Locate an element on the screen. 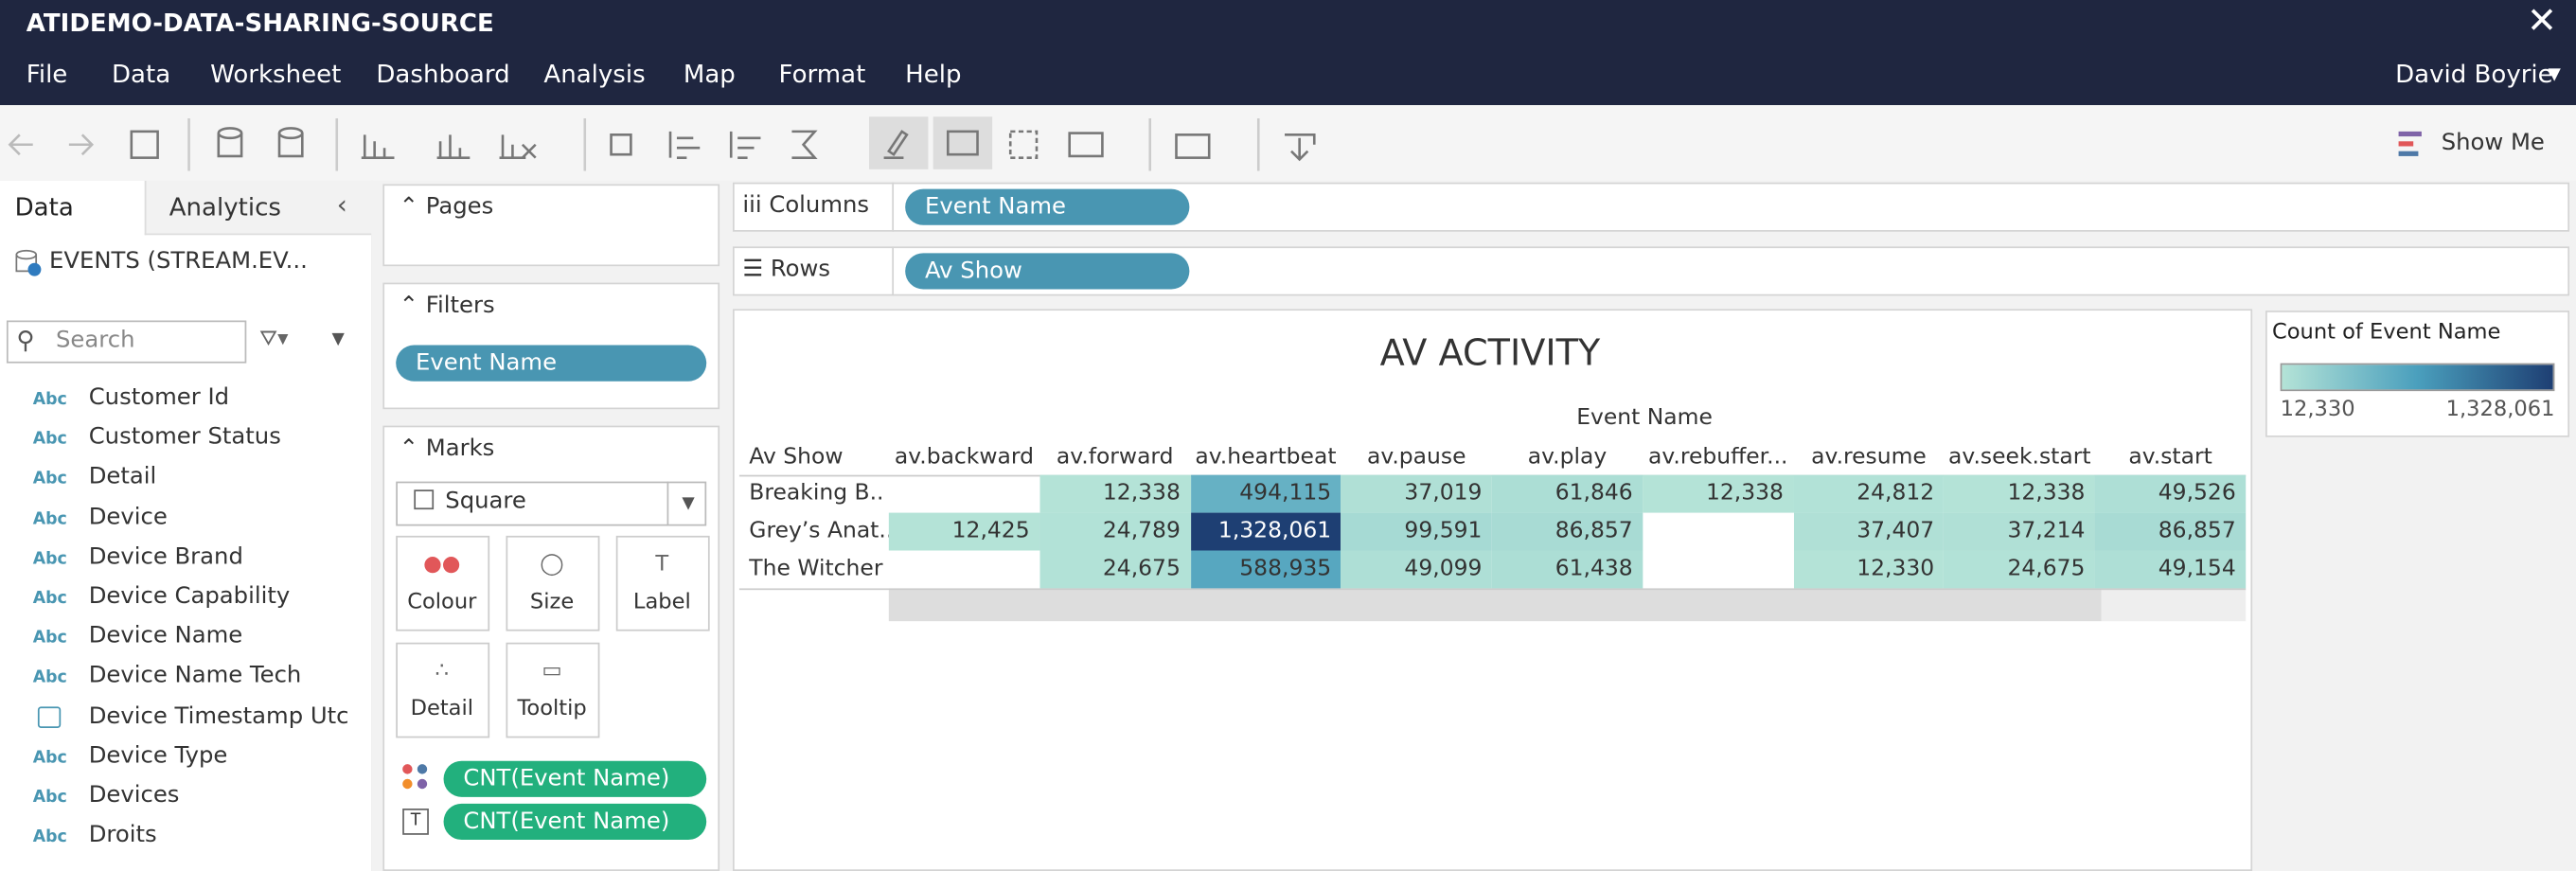 This screenshot has height=871, width=2576. data-tab: Data is located at coordinates (44, 207).